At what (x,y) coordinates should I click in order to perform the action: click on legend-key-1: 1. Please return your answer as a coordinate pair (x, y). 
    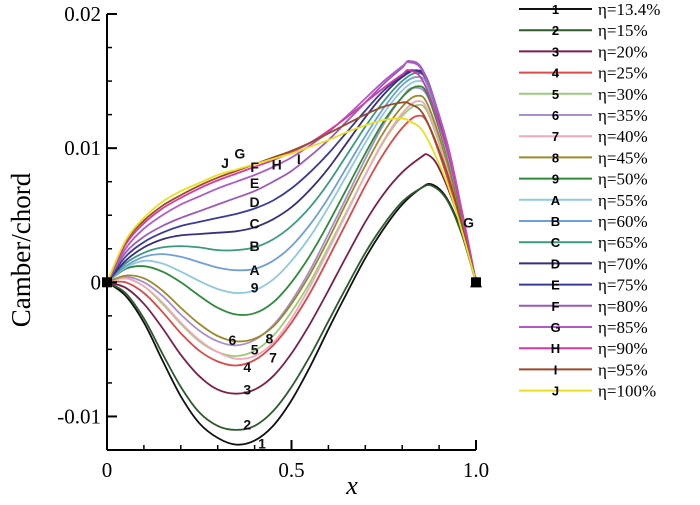
    Looking at the image, I should click on (555, 9).